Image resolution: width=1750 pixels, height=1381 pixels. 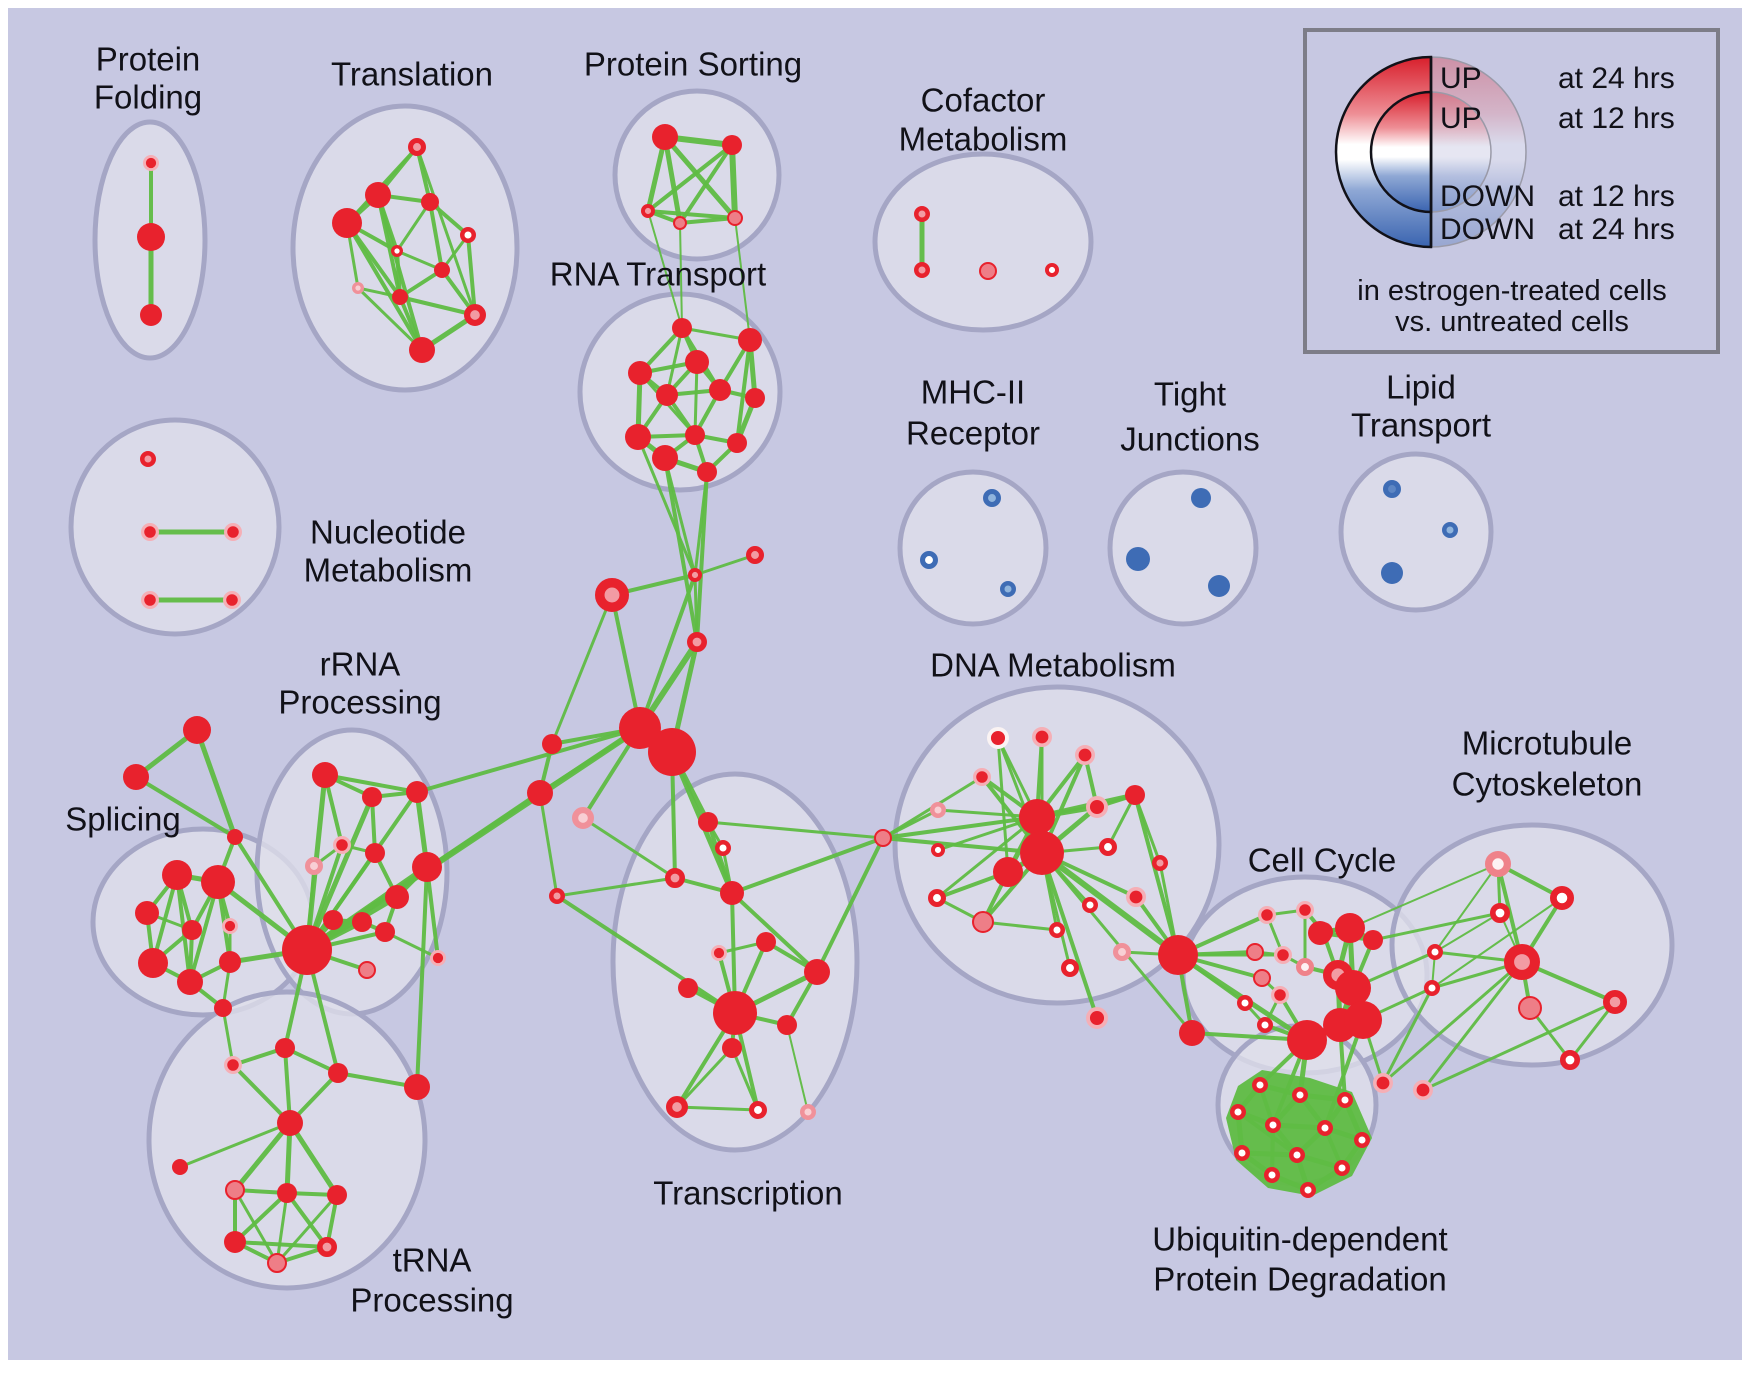 What do you see at coordinates (360, 664) in the screenshot?
I see `cluster-label-rrna-processing: rRNA` at bounding box center [360, 664].